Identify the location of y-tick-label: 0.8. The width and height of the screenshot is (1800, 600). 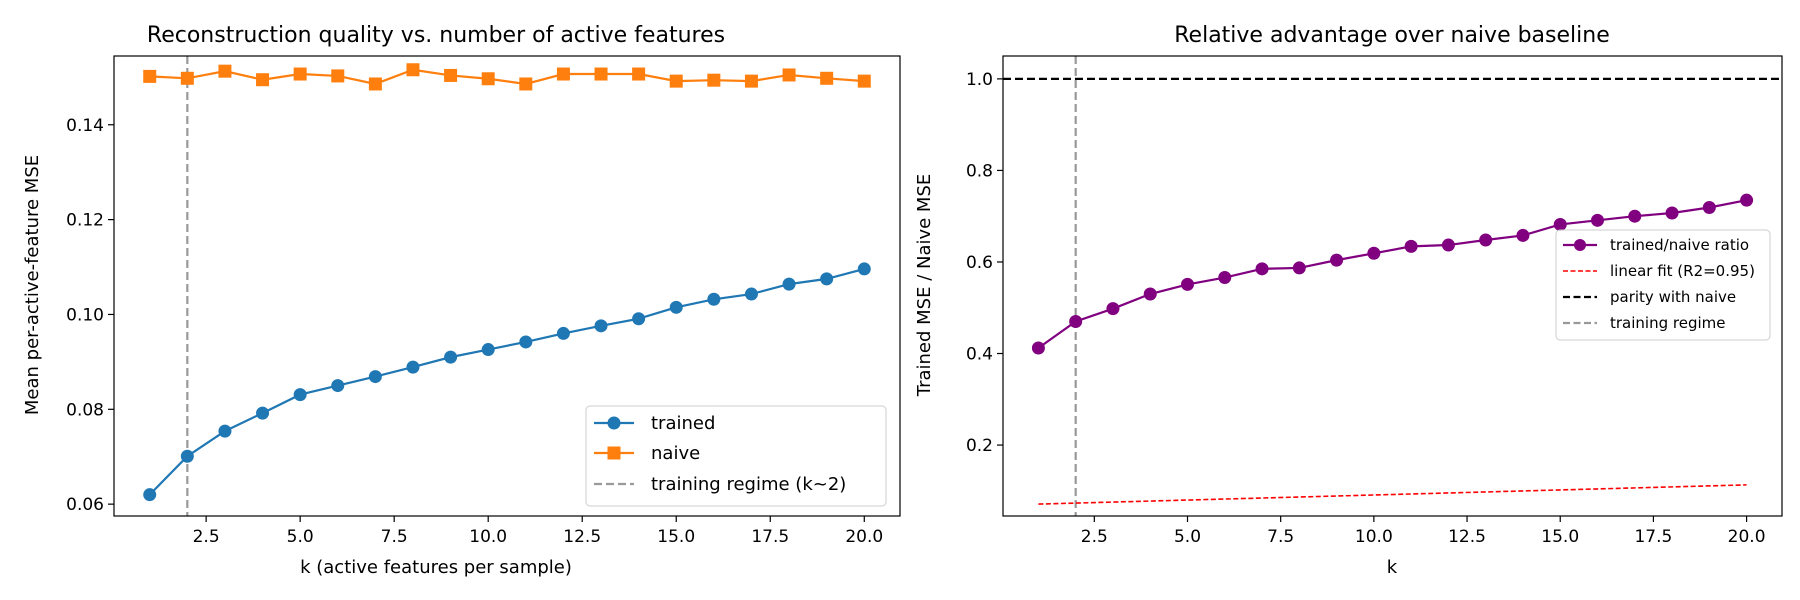
(979, 171).